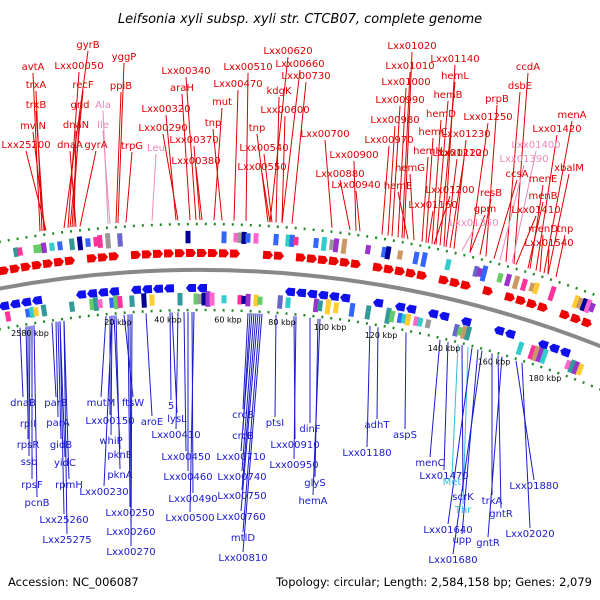 Image resolution: width=600 pixels, height=600 pixels. Describe the element at coordinates (32, 485) in the screenshot. I see `lower-gene-label: rpsF` at that location.